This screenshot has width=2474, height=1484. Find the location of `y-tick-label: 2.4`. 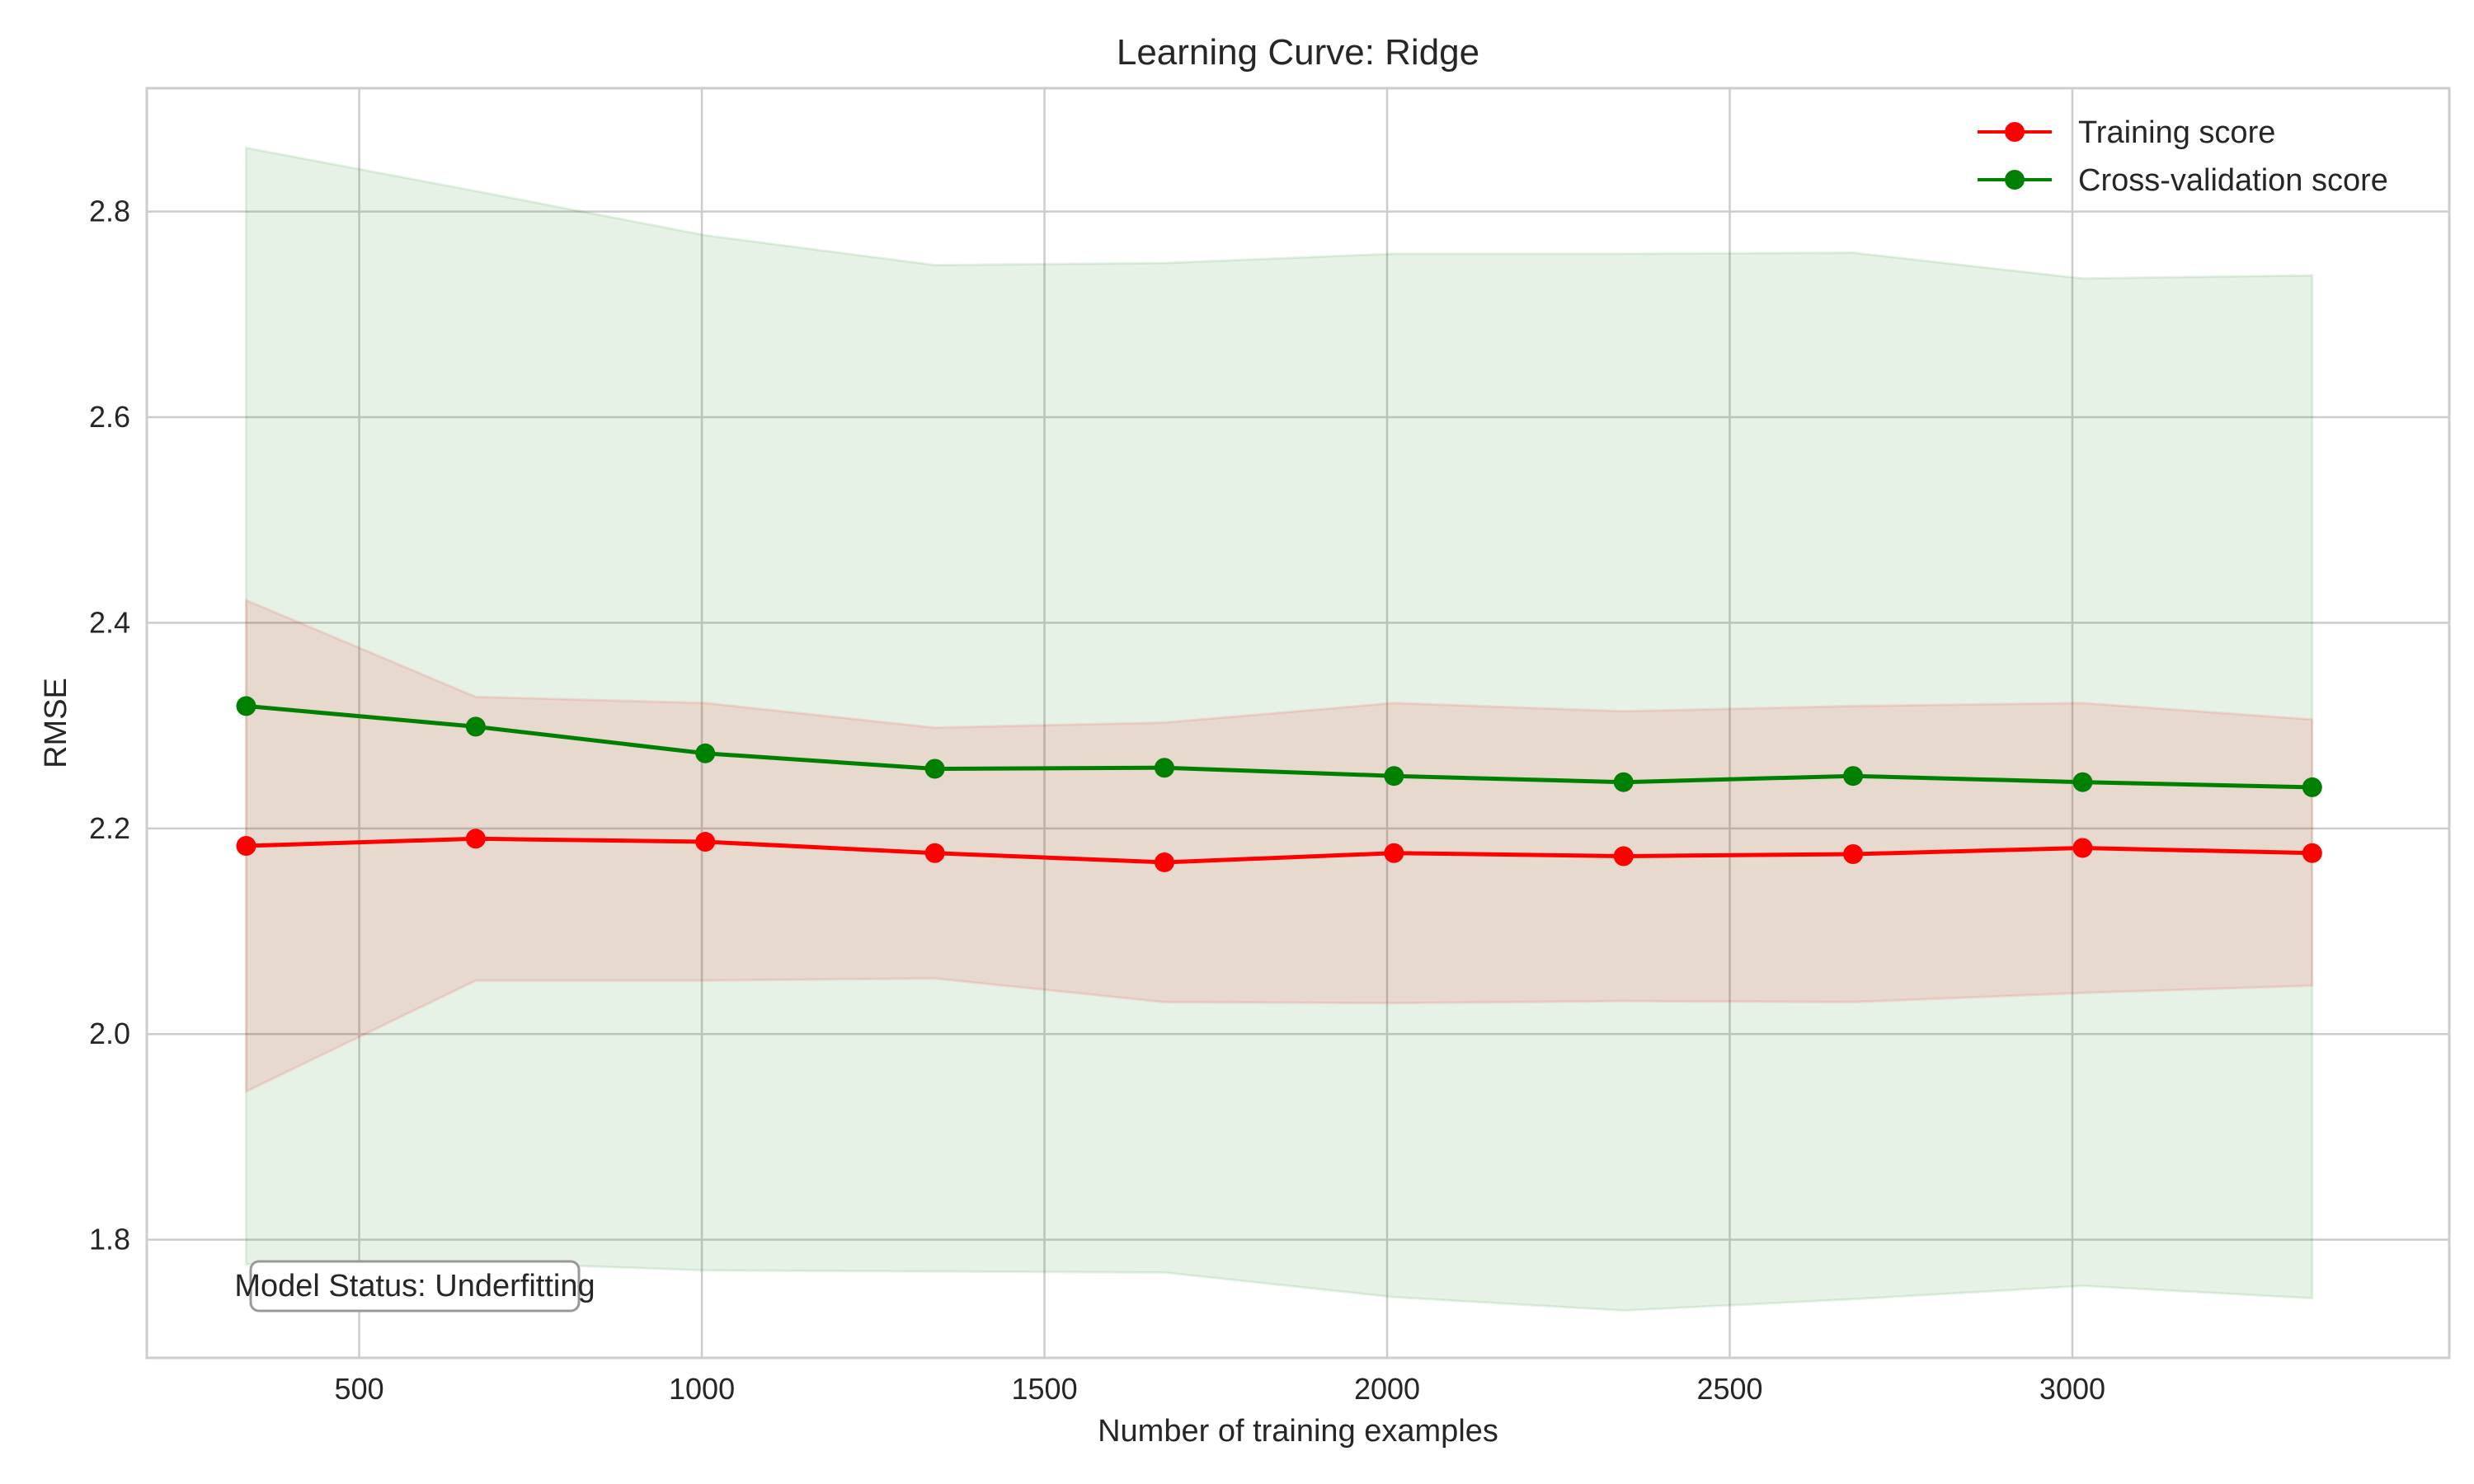

y-tick-label: 2.4 is located at coordinates (109, 622).